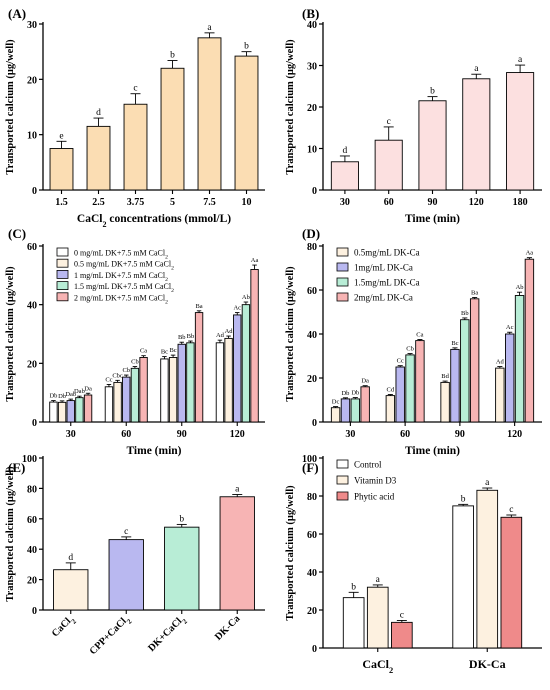 Image resolution: width=550 pixels, height=690 pixels. What do you see at coordinates (465, 313) in the screenshot?
I see `significance-letter: Bb` at bounding box center [465, 313].